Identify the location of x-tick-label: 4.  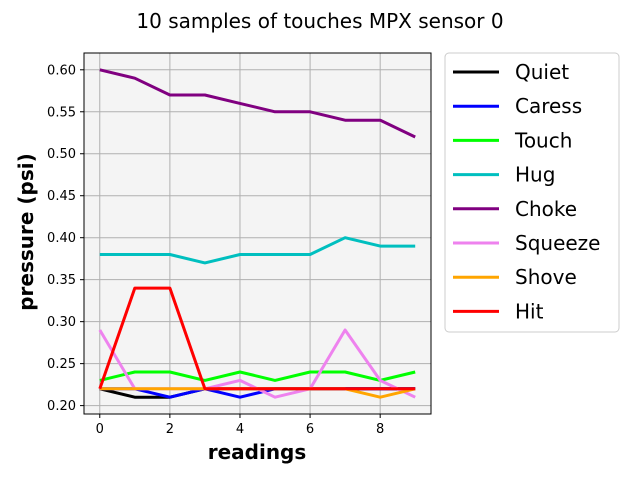
(240, 429).